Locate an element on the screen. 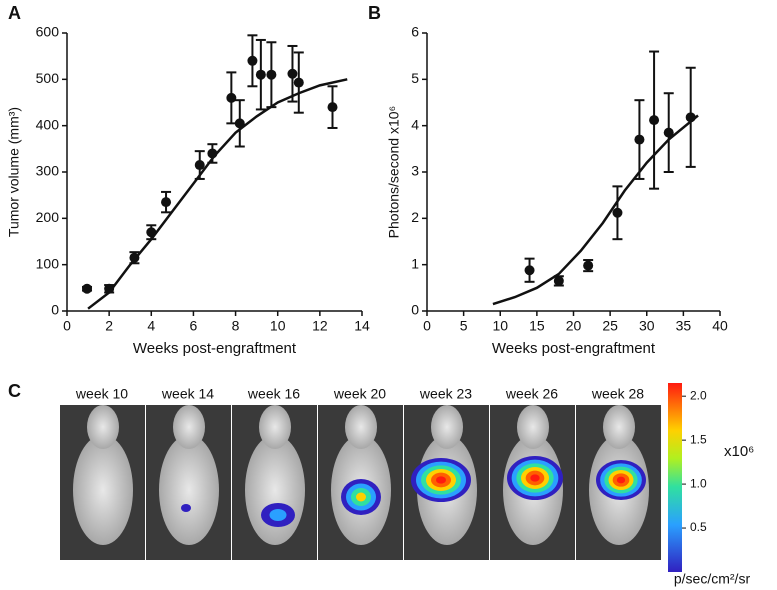 This screenshot has width=777, height=590. x-tick-label: 6 is located at coordinates (194, 326).